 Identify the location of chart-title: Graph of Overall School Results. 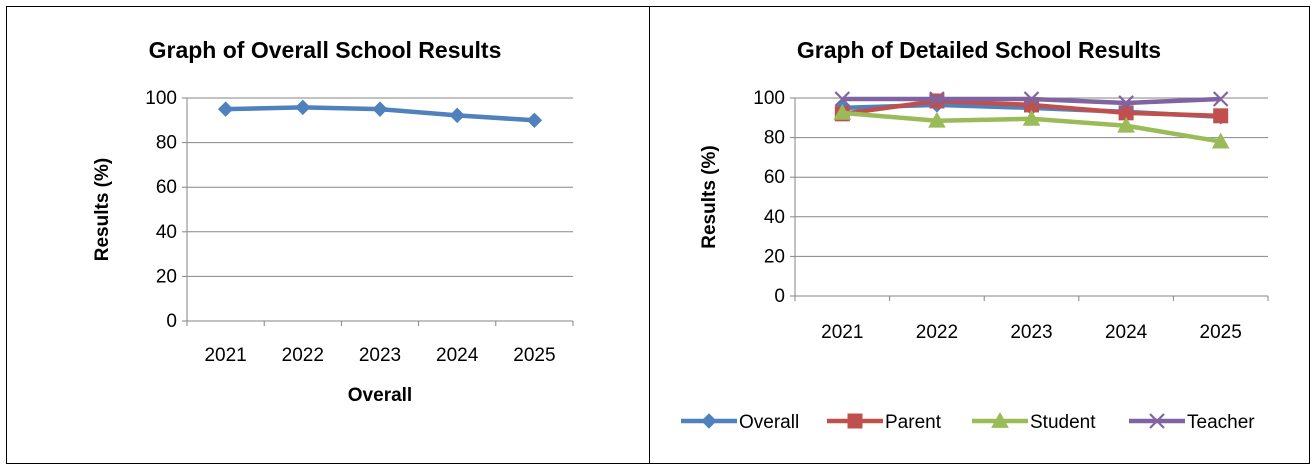
(325, 50).